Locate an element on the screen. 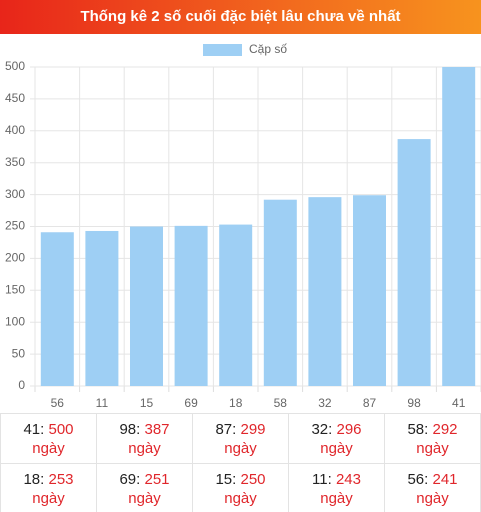 This screenshot has width=481, height=512. y-tick-label: 450 is located at coordinates (15, 98).